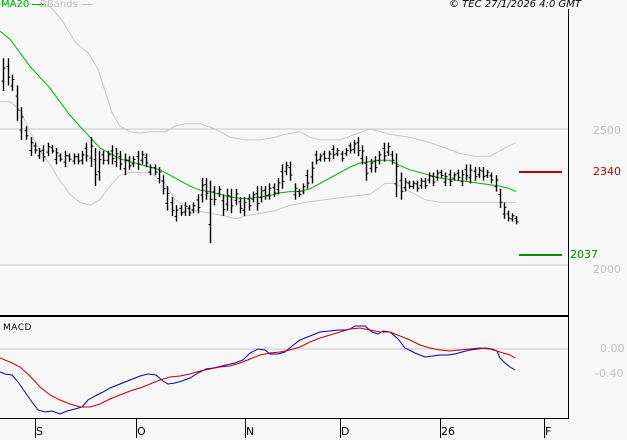 The width and height of the screenshot is (627, 440). What do you see at coordinates (15, 5) in the screenshot?
I see `legend-ma20-label: MA20` at bounding box center [15, 5].